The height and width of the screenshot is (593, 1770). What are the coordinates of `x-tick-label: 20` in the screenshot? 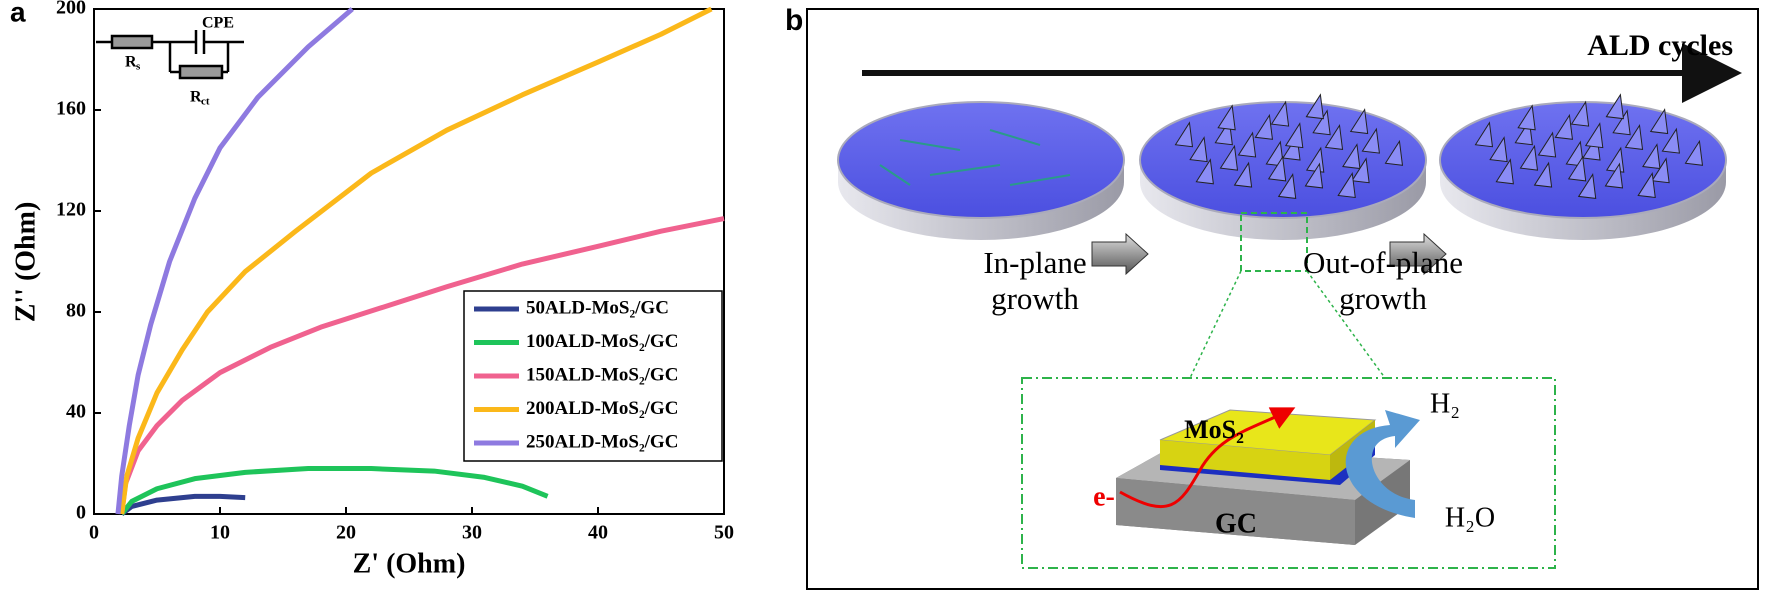 It's located at (346, 533).